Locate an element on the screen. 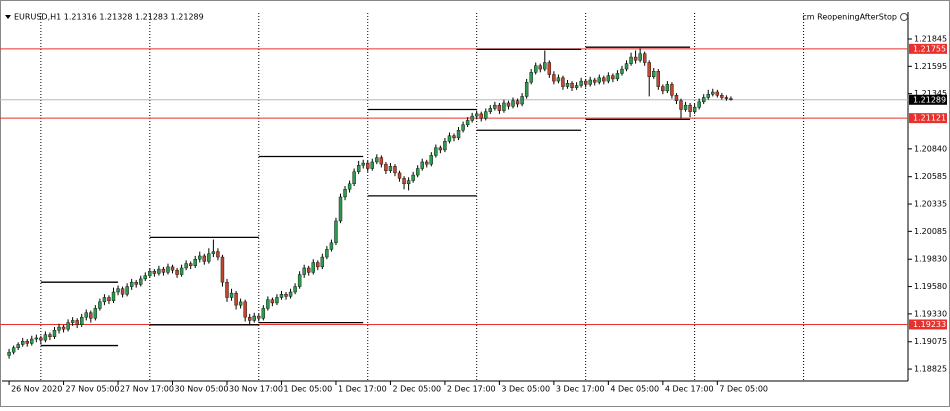 Image resolution: width=950 pixels, height=411 pixels. y-tick-label: 1.21595 is located at coordinates (930, 66).